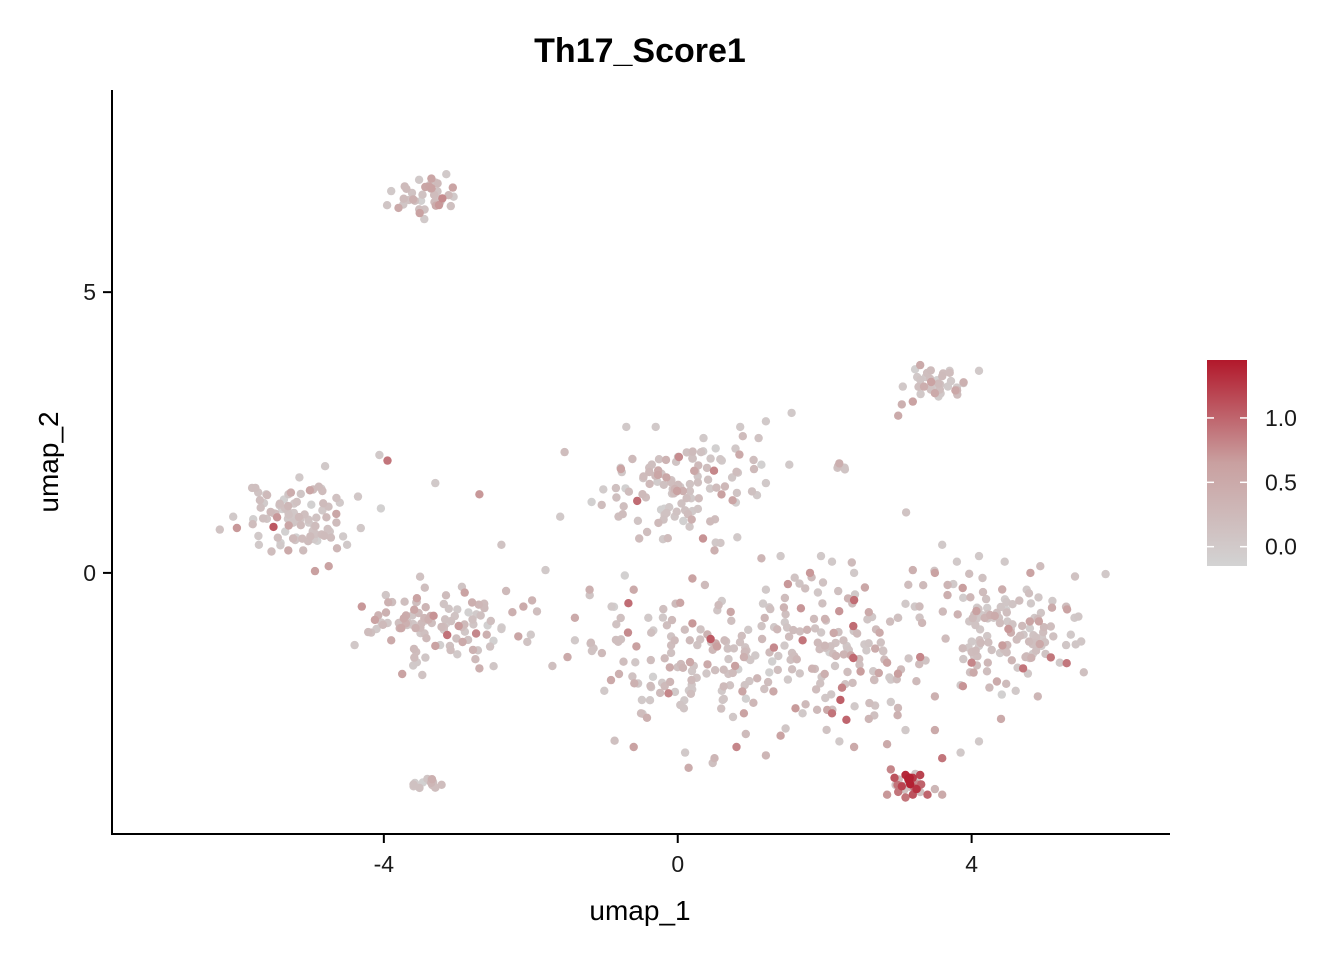  Describe the element at coordinates (1252, 482) in the screenshot. I see `legend-ticks: 0.0 0.5 1.0` at that location.